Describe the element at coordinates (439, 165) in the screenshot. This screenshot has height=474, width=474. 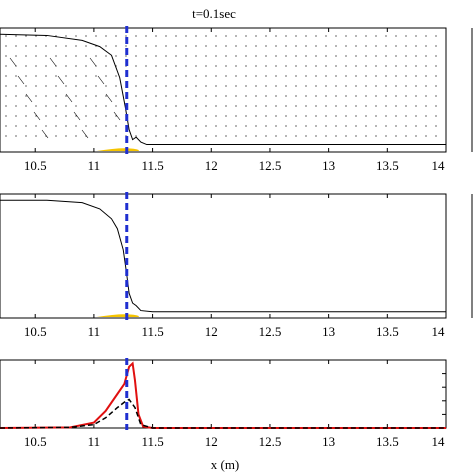
I see `x-tick-label: 14` at that location.